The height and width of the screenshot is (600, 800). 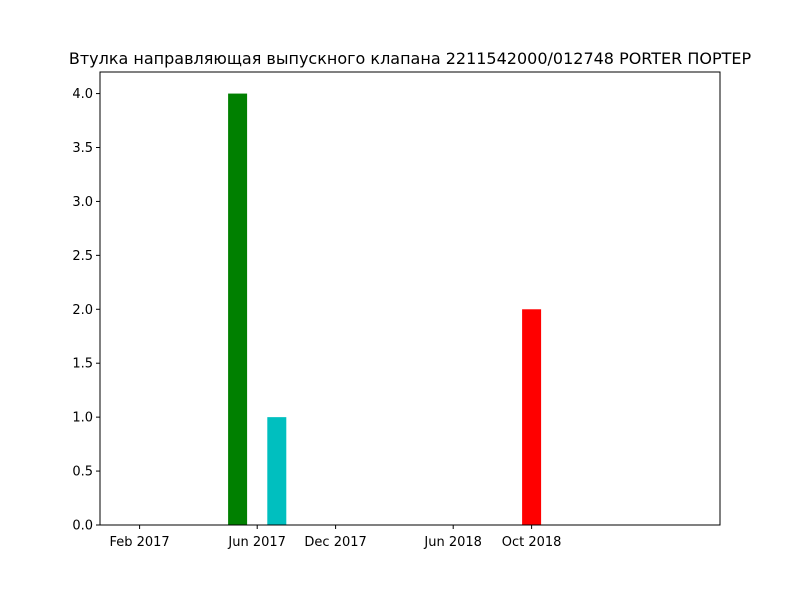 What do you see at coordinates (82, 526) in the screenshot?
I see `y-tick-label: 0.0` at bounding box center [82, 526].